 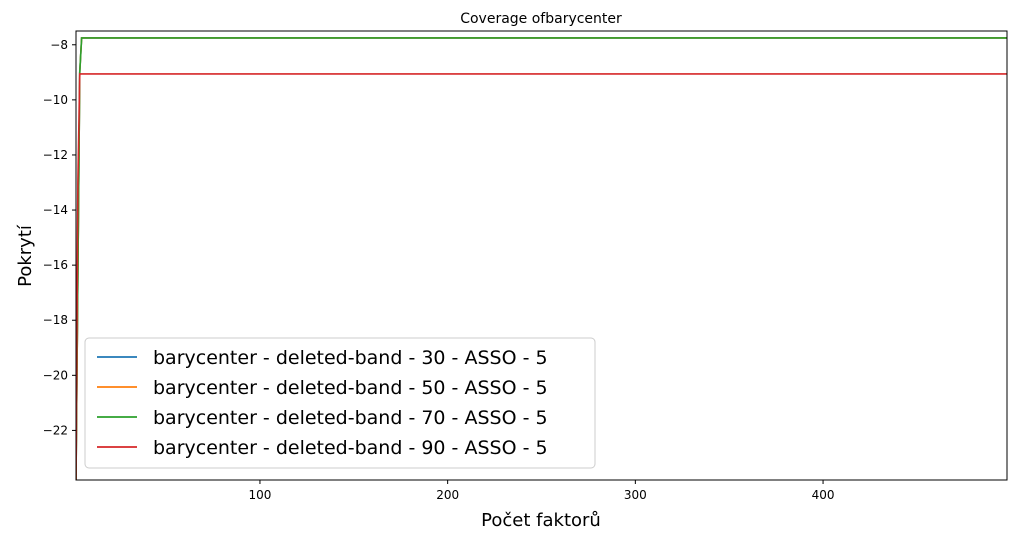 What do you see at coordinates (541, 491) in the screenshot?
I see `x-axis-ticks: 100 200 300 400` at bounding box center [541, 491].